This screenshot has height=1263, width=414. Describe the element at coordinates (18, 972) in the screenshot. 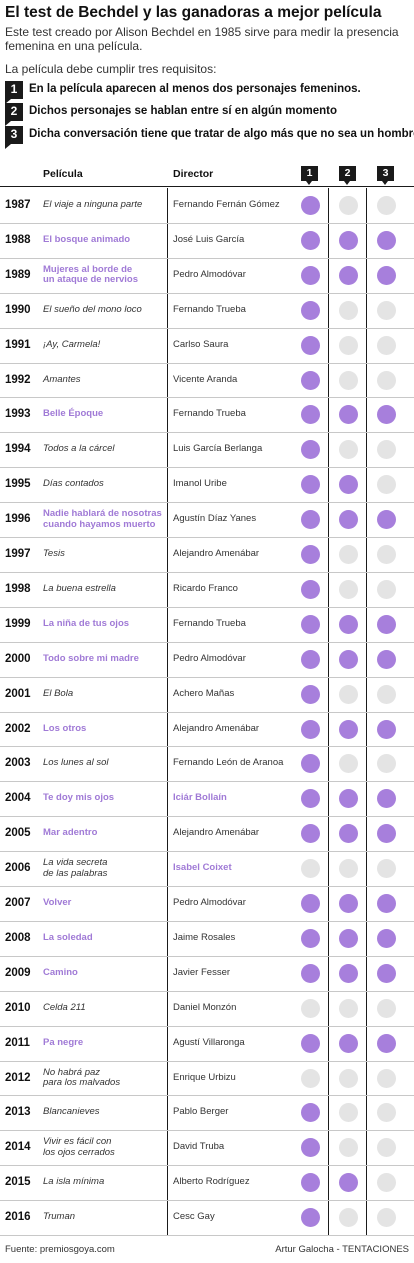

I see `row-year: 2009` at that location.